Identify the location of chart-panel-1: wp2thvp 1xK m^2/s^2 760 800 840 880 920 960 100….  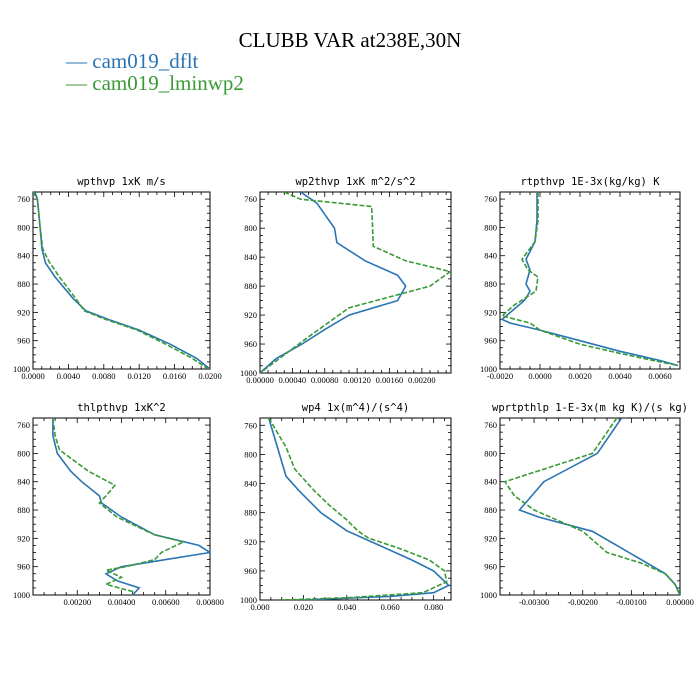
(346, 280).